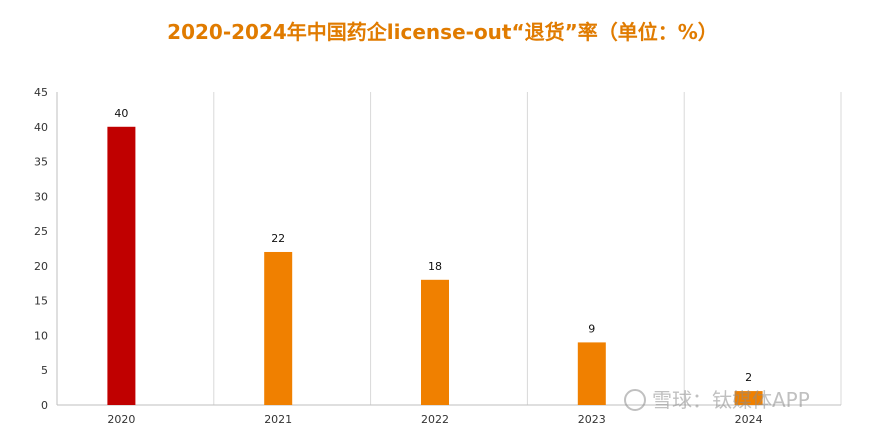 The height and width of the screenshot is (425, 885). What do you see at coordinates (41, 196) in the screenshot?
I see `y-tick-label: 30` at bounding box center [41, 196].